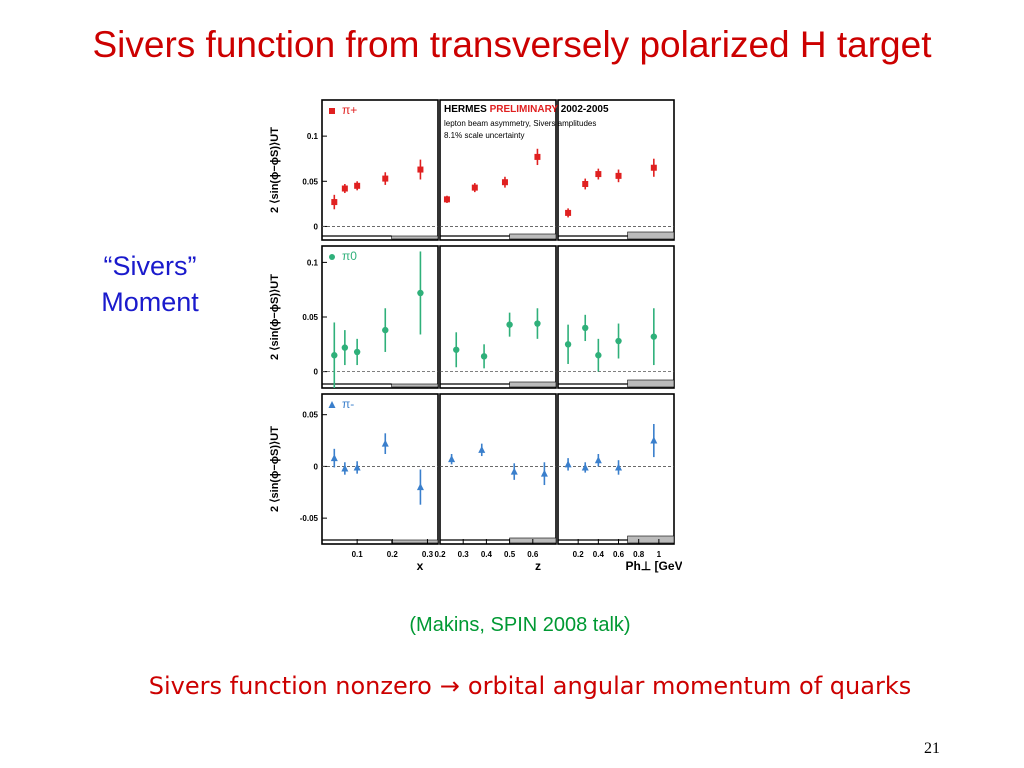  I want to click on right-arrow-icon: →, so click(449, 686).